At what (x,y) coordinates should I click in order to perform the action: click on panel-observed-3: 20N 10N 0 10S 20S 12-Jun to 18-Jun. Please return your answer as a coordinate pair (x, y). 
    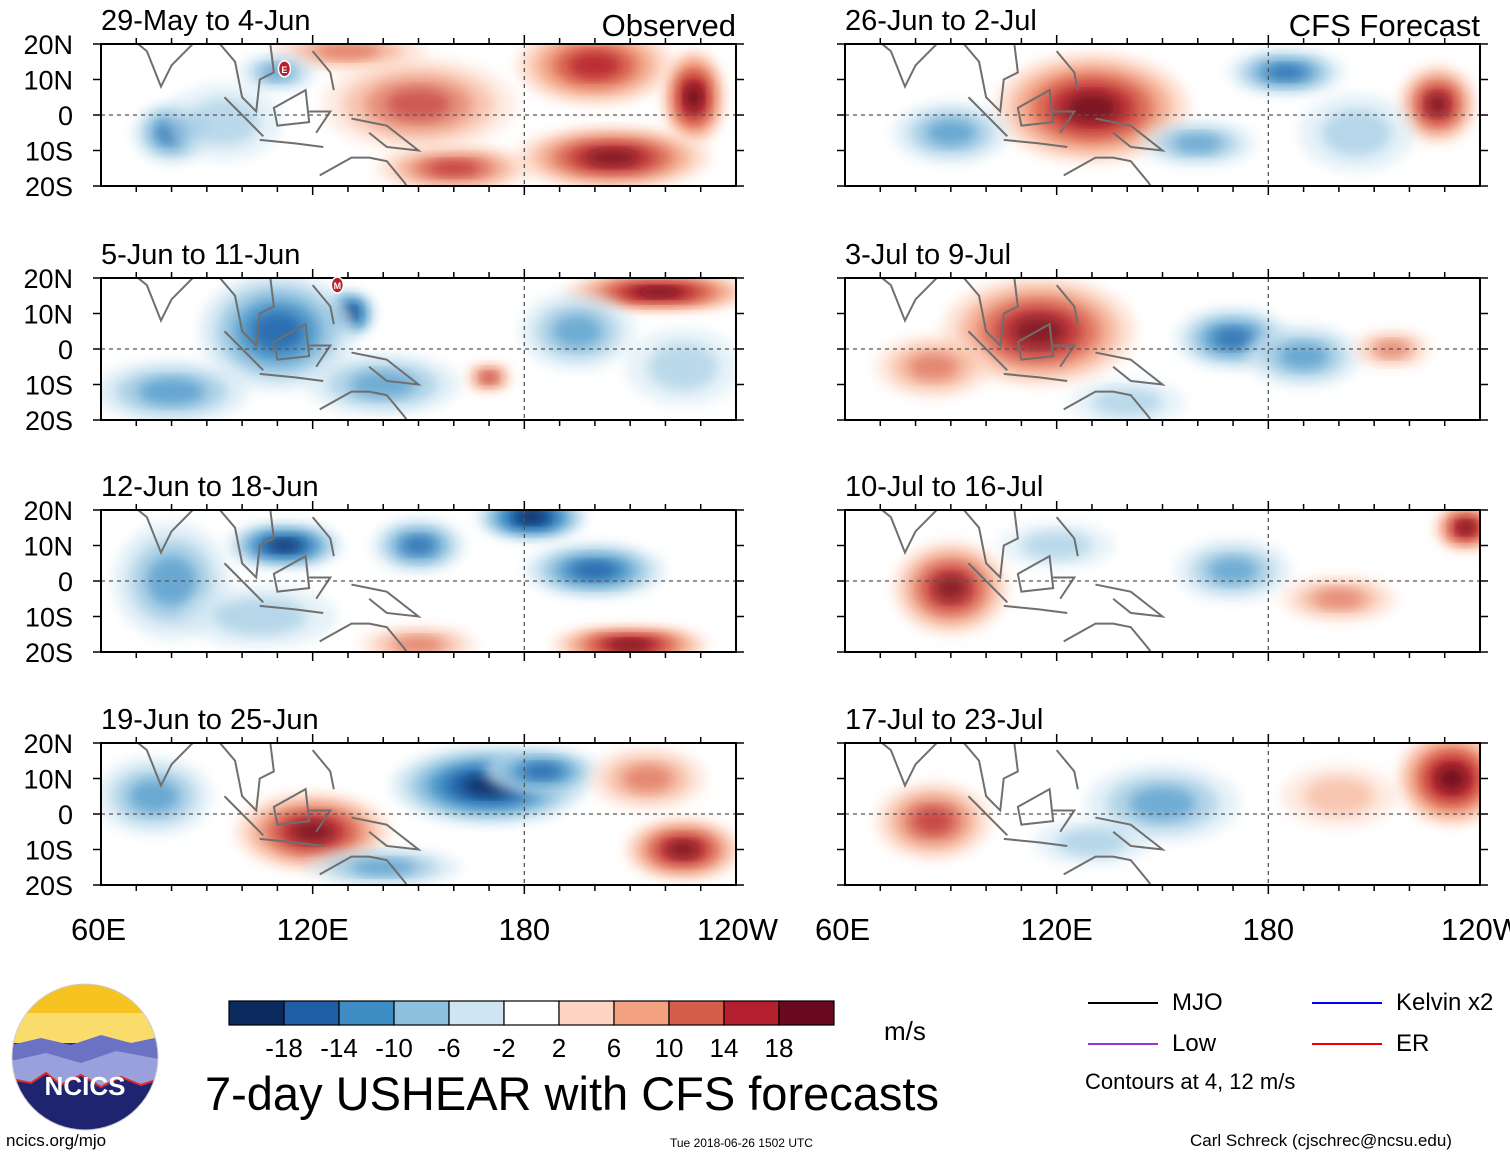
    Looking at the image, I should click on (383, 569).